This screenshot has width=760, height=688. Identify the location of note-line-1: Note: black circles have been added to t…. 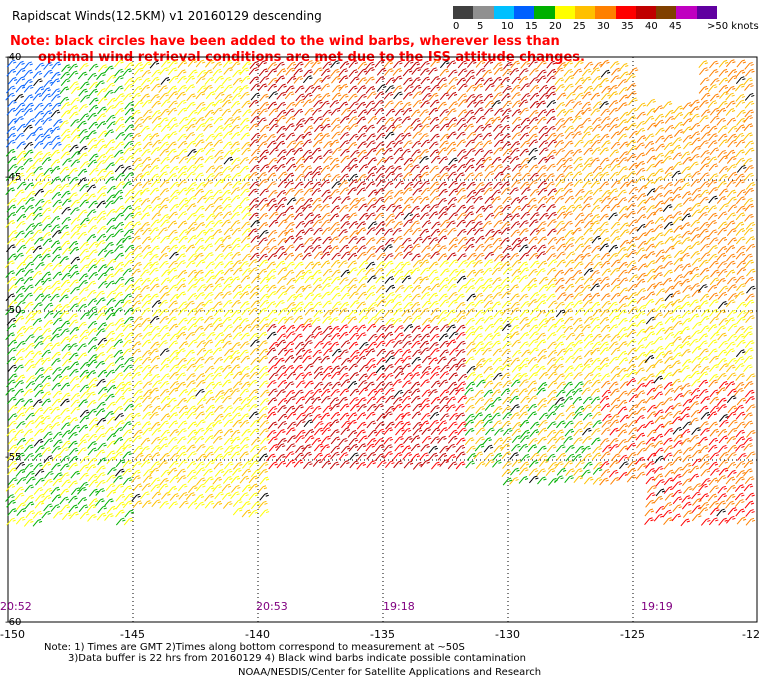
(285, 41).